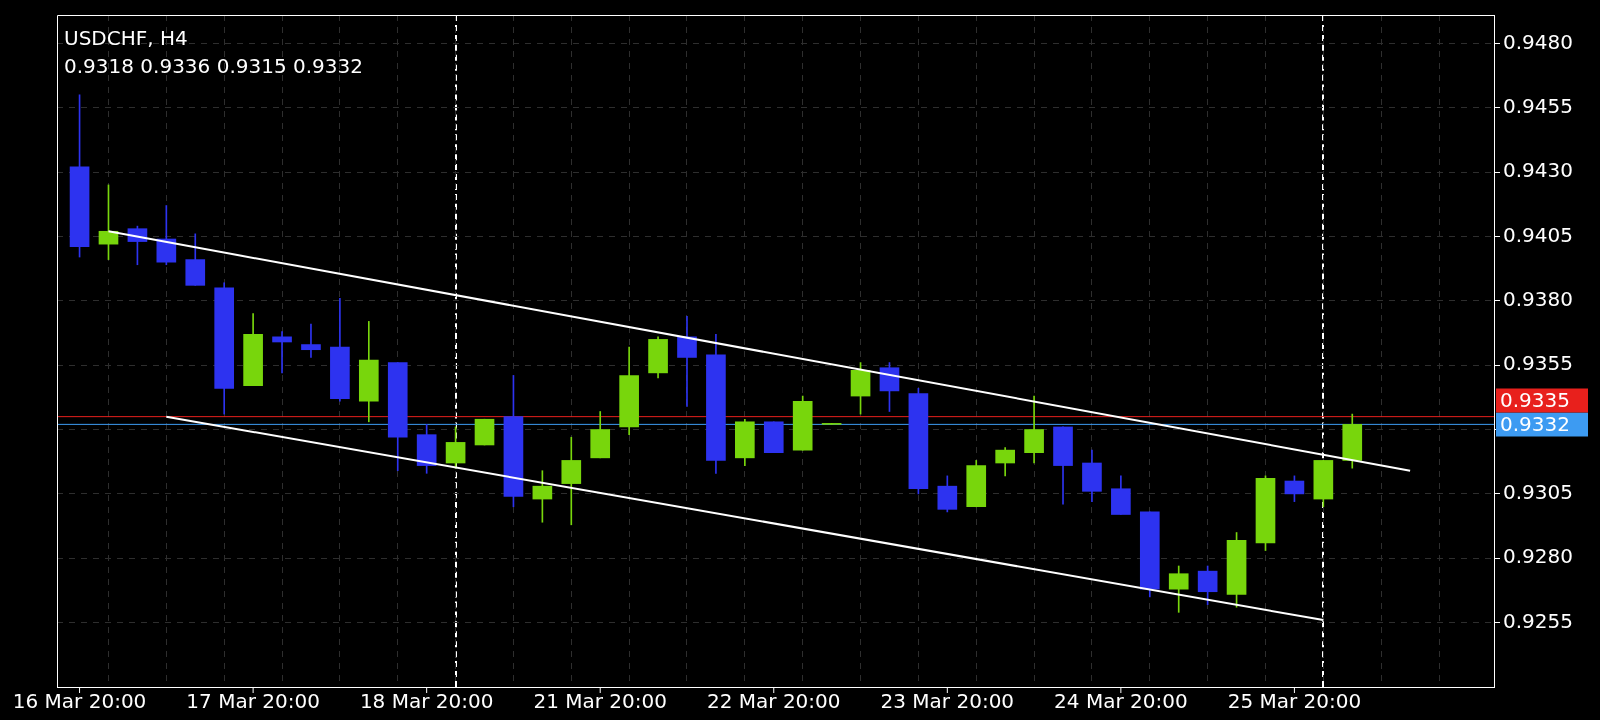  What do you see at coordinates (1535, 399) in the screenshot?
I see `ref-line-label: 0.9335` at bounding box center [1535, 399].